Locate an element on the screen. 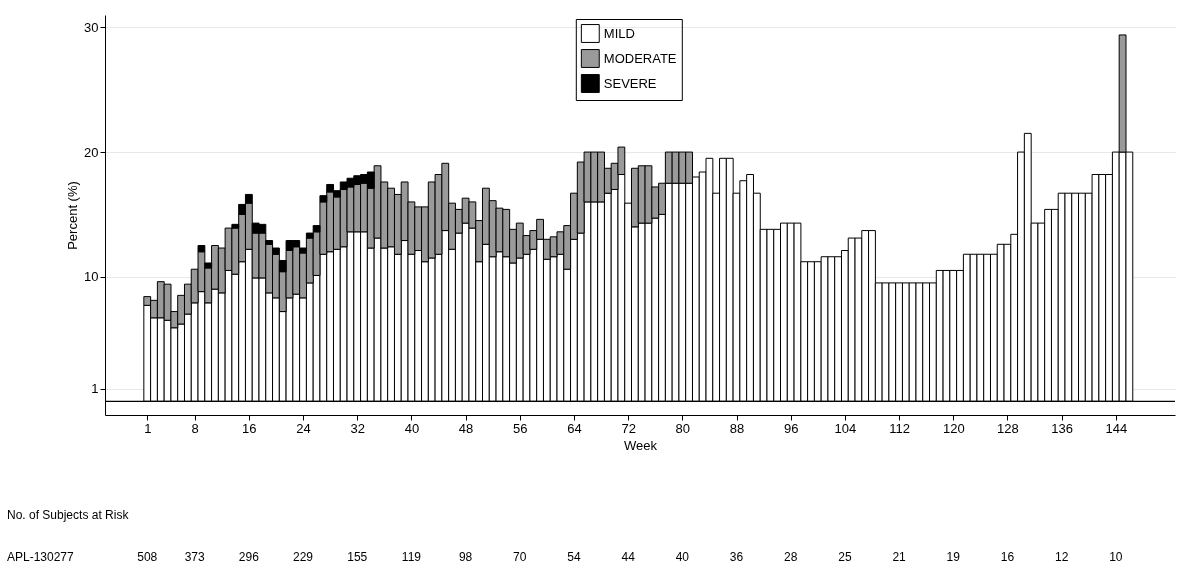 This screenshot has height=580, width=1185. legend-label: MILD is located at coordinates (619, 33).